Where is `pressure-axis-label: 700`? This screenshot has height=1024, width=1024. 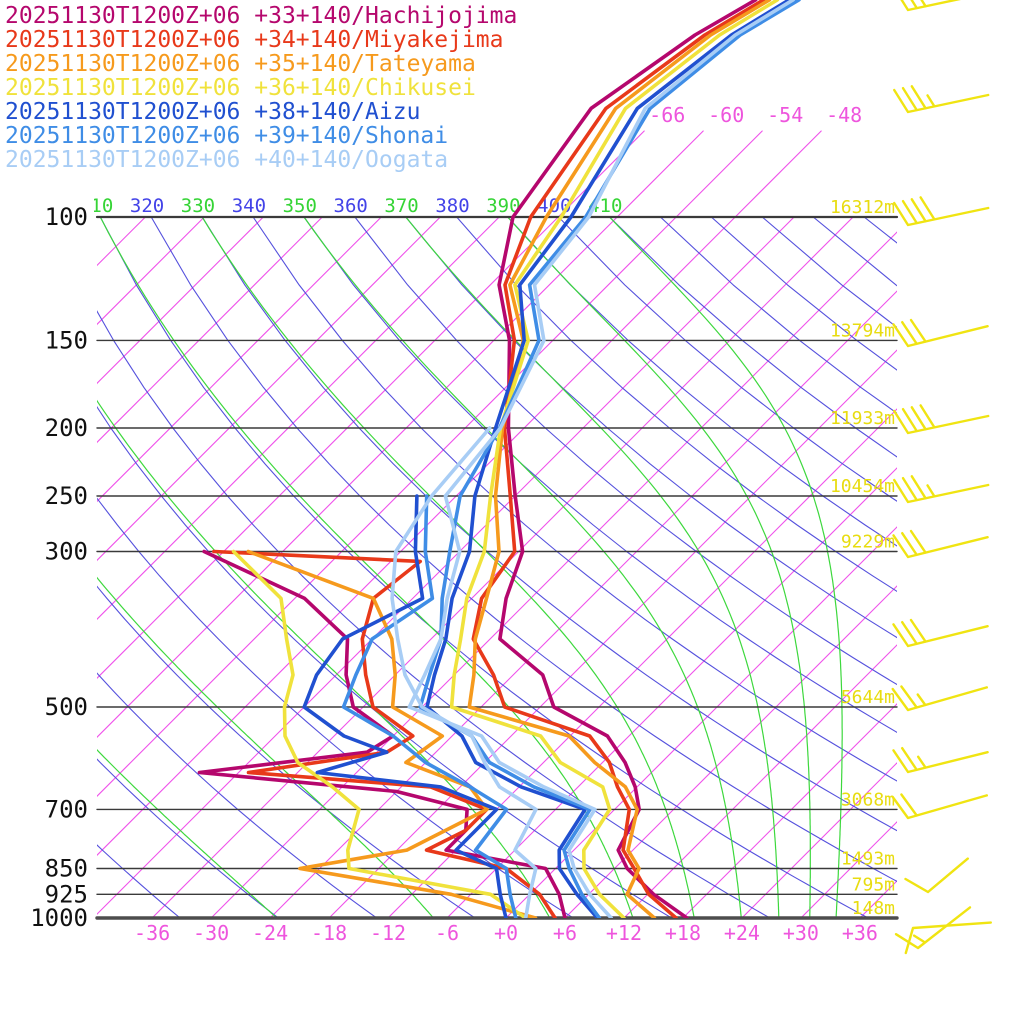
pressure-axis-label: 700 is located at coordinates (66, 809).